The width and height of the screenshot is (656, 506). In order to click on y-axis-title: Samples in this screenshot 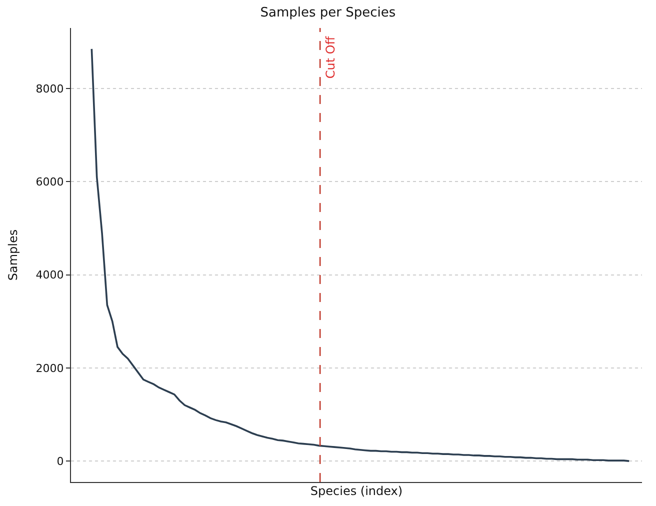, I will do `click(13, 255)`.